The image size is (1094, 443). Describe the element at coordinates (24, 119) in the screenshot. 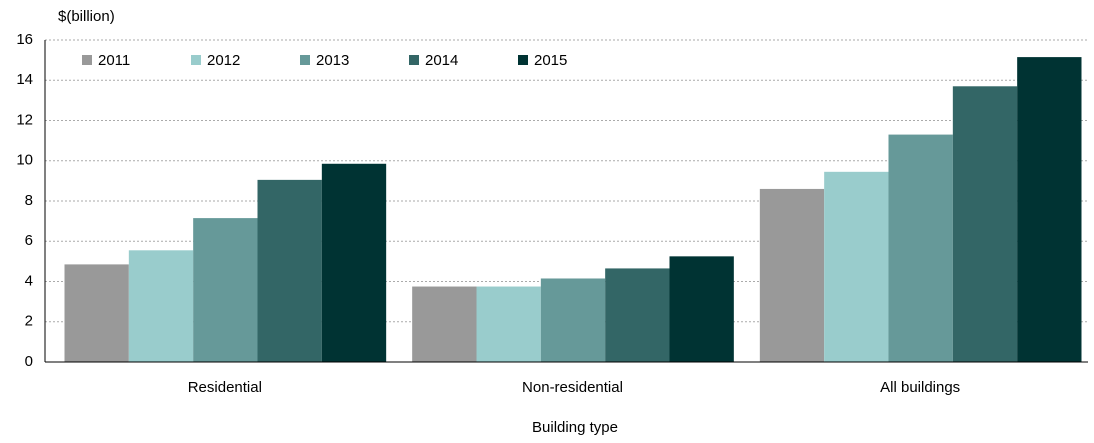

I see `y-tick-label: 12` at that location.